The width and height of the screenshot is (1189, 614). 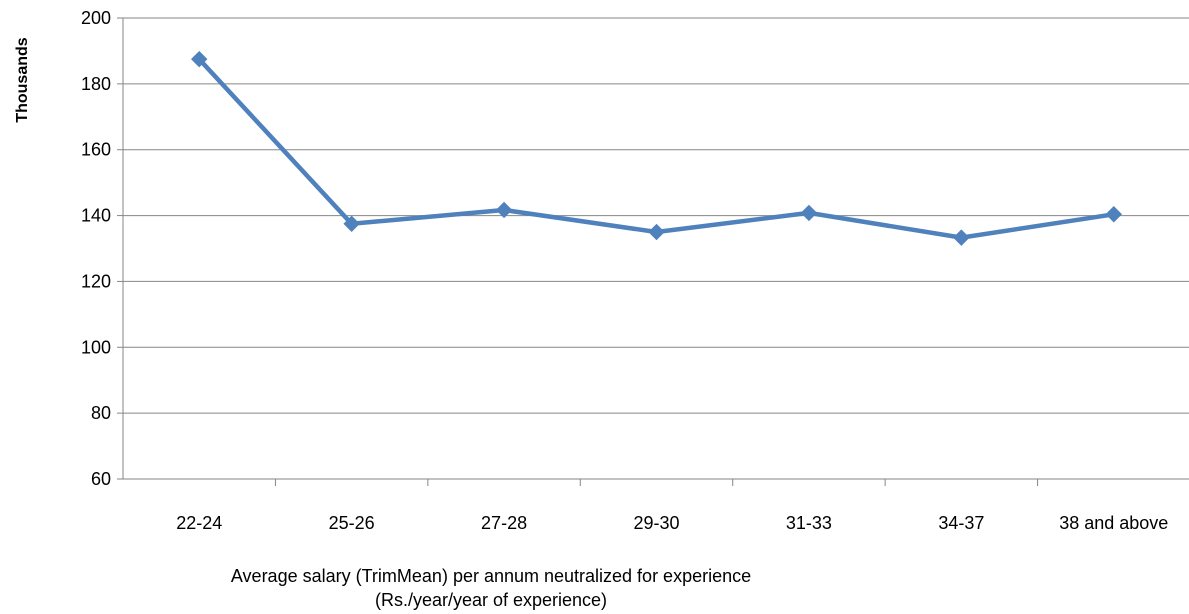 I want to click on y-tick-labels: 60 80 100 120 140 160 180 200, so click(x=96, y=248).